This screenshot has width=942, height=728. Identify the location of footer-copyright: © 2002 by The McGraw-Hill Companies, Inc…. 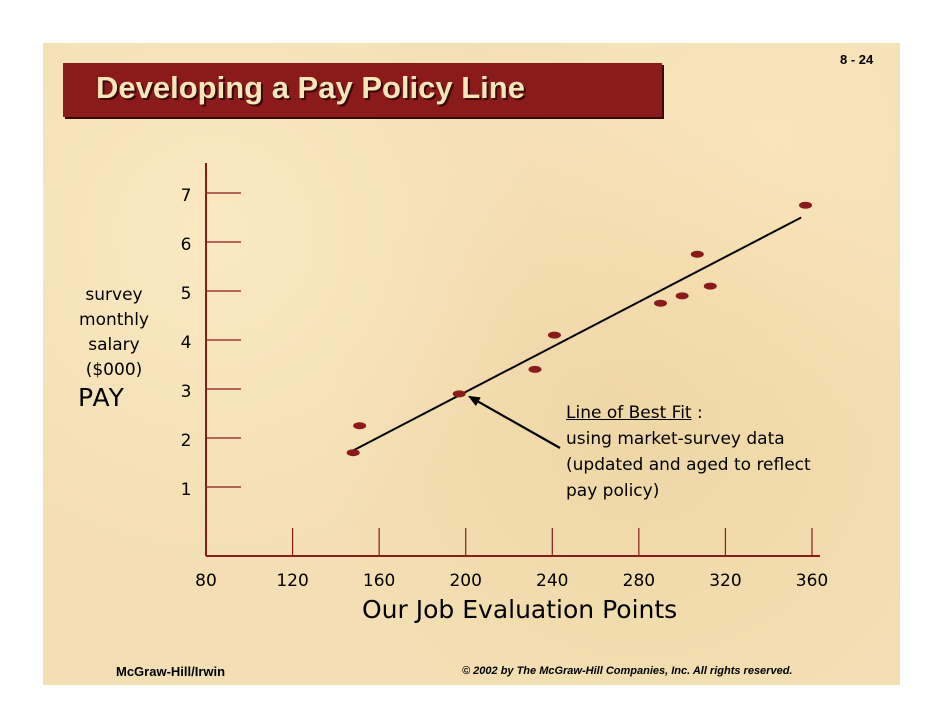
(627, 671).